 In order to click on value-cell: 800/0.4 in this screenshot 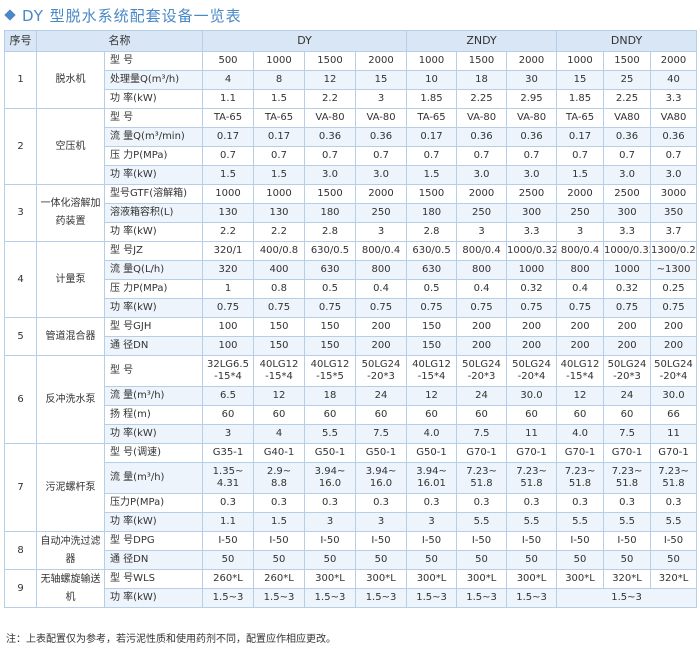, I will do `click(381, 251)`.